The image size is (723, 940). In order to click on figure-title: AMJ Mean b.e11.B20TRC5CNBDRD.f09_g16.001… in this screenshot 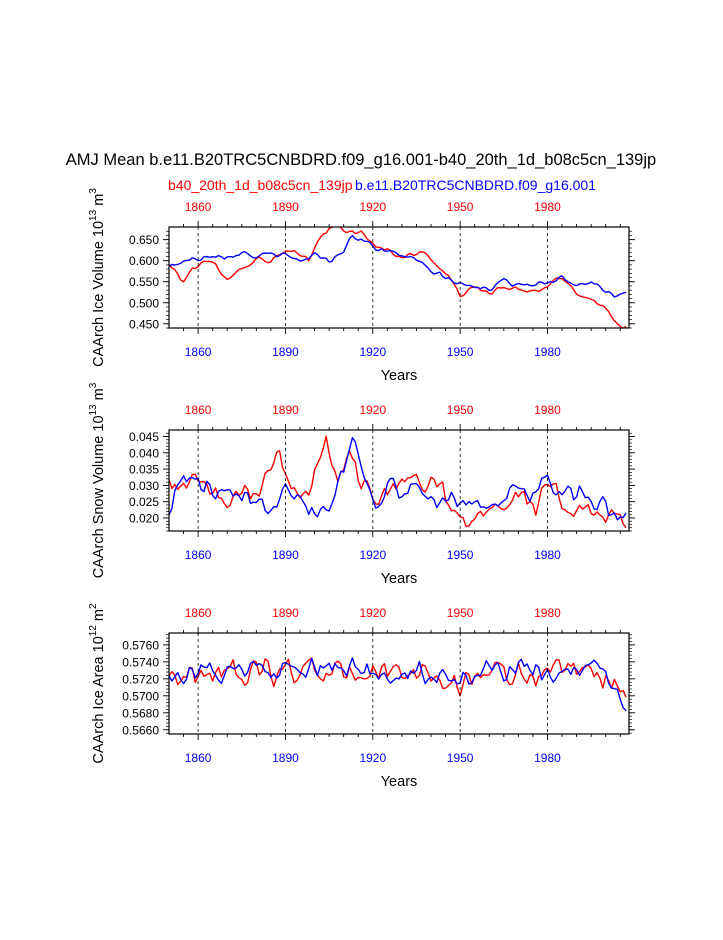, I will do `click(361, 160)`.